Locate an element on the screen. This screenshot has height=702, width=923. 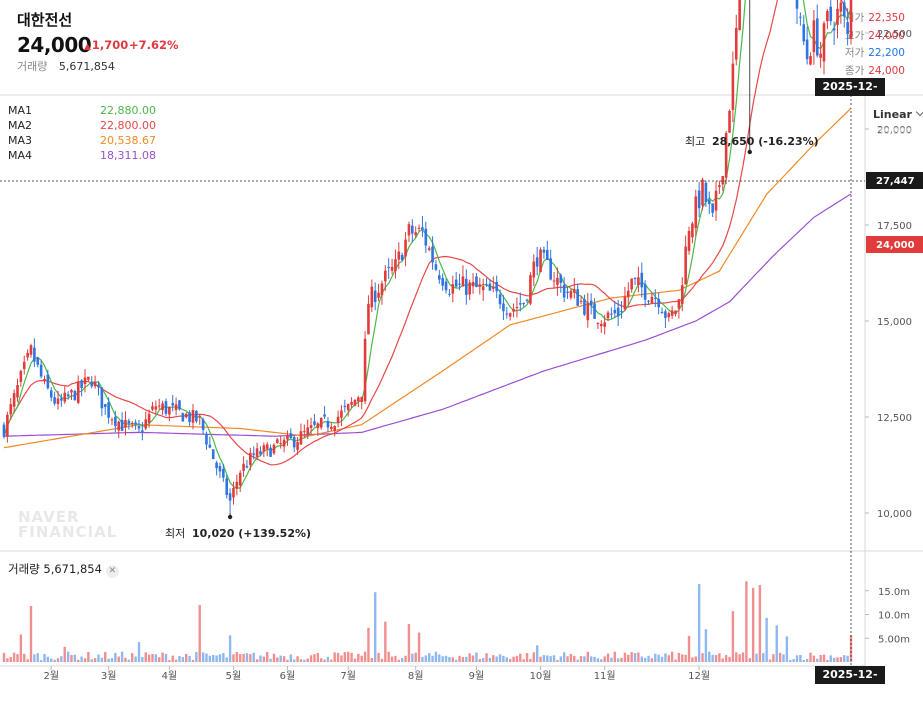
ma-legend-row: MA1 22,880.00 is located at coordinates (82, 110).